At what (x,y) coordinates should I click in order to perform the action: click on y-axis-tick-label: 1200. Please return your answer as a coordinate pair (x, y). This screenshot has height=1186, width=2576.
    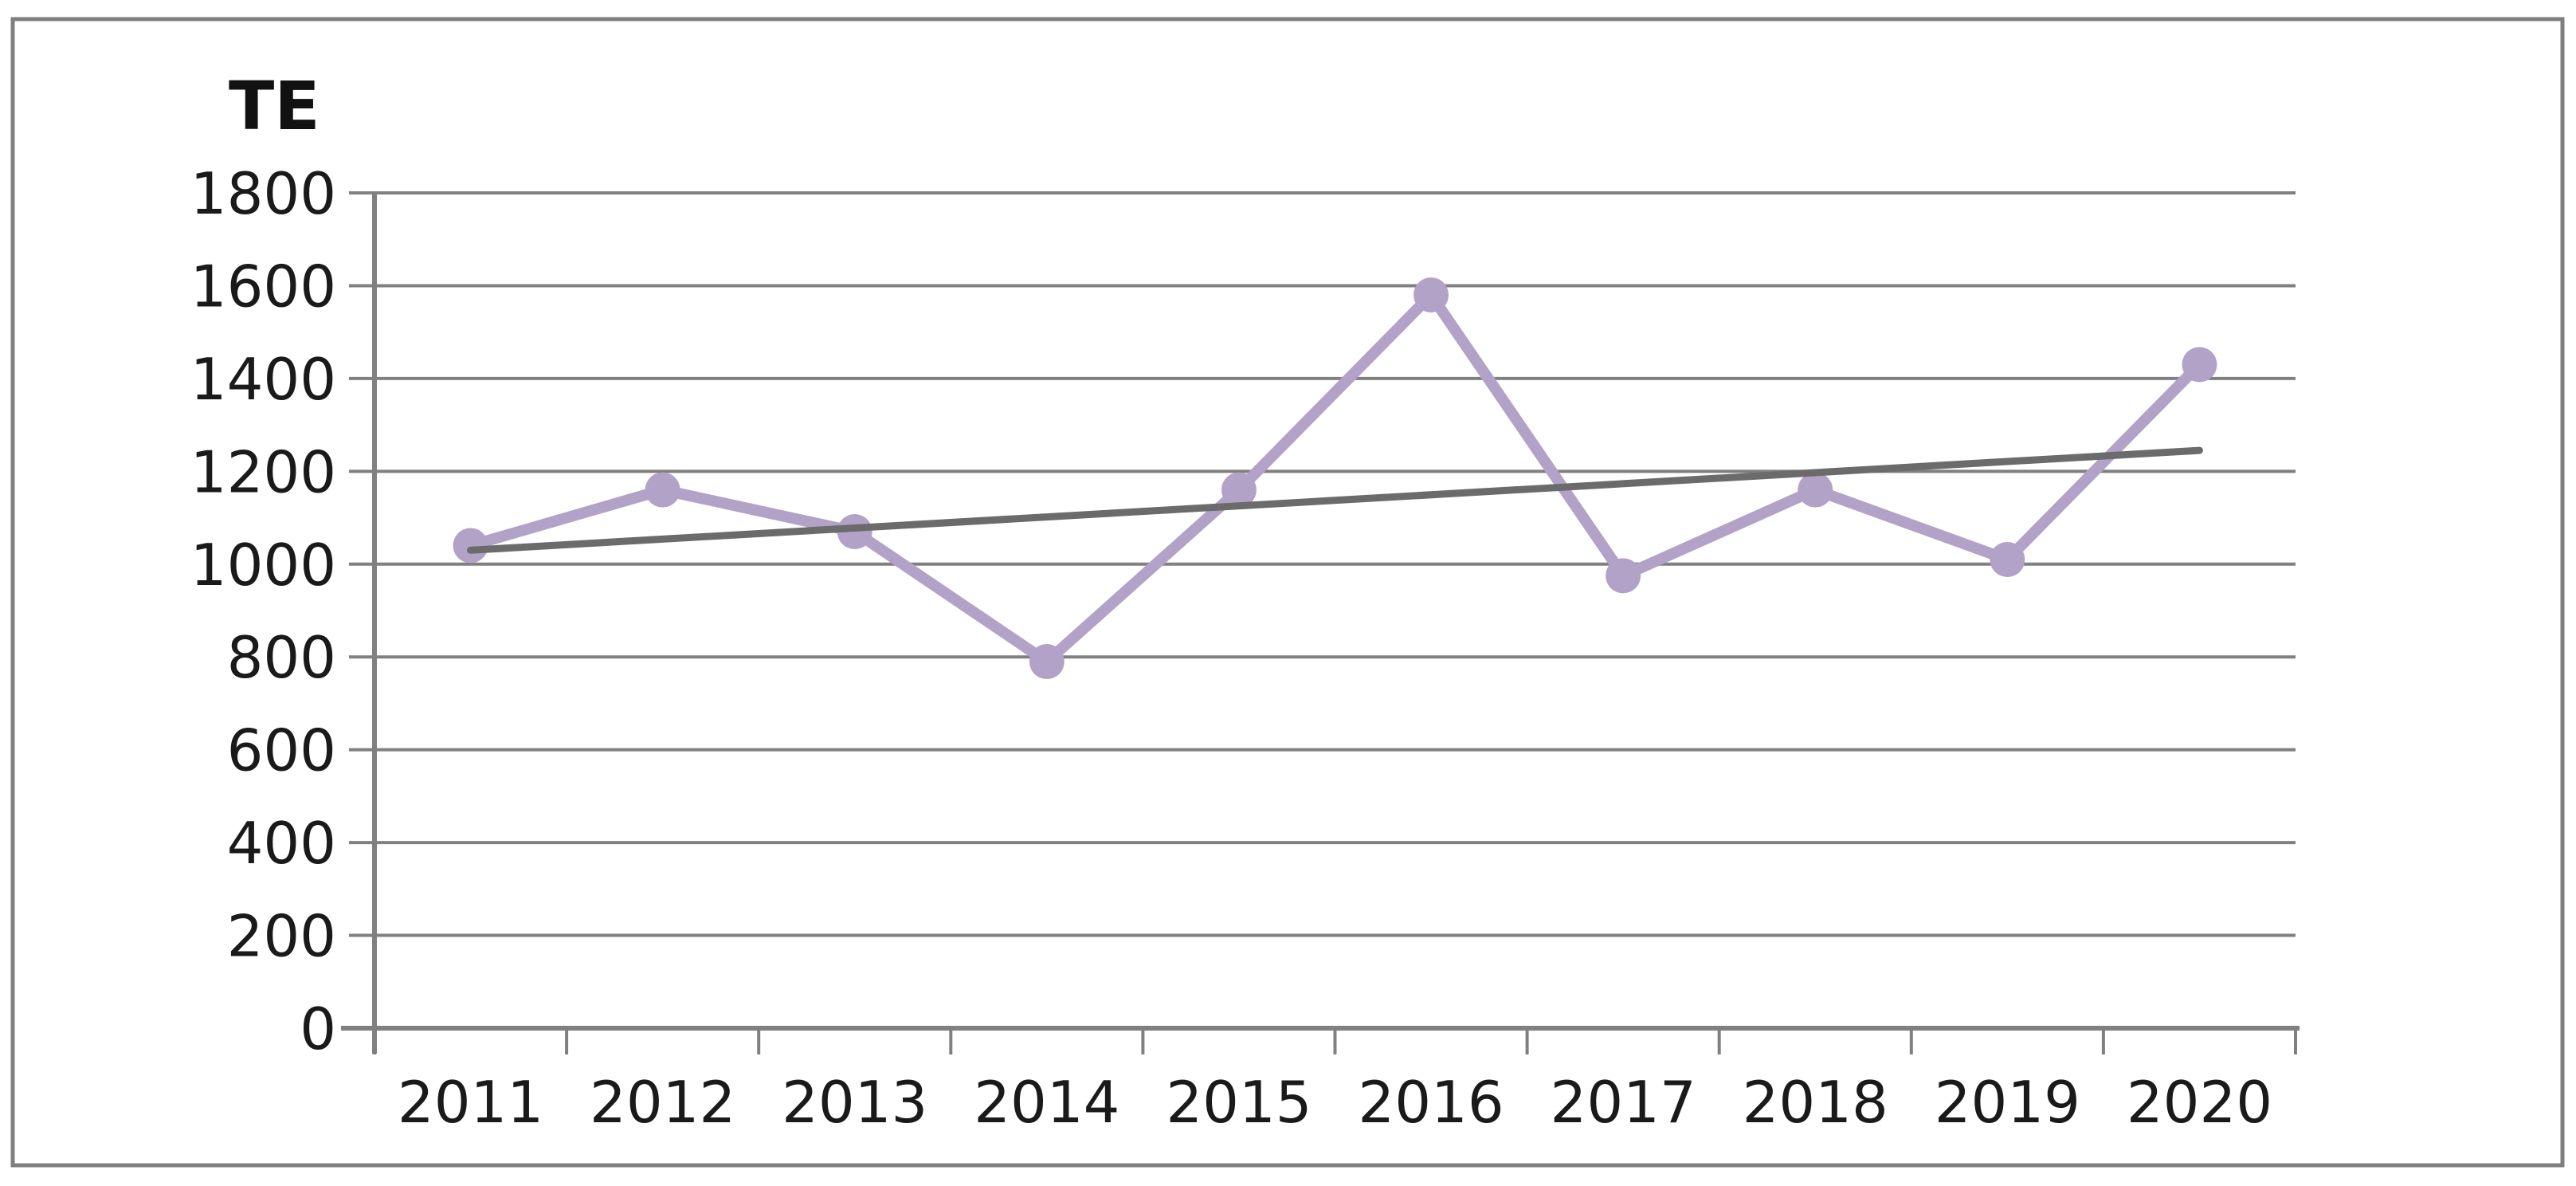
    Looking at the image, I should click on (263, 471).